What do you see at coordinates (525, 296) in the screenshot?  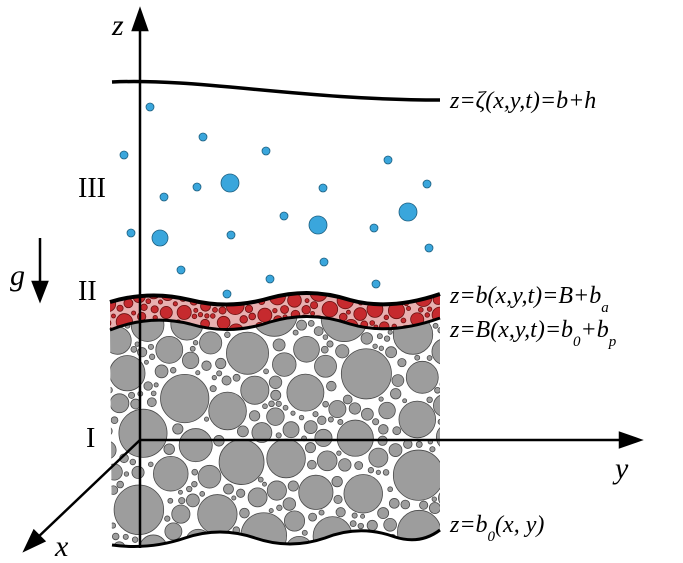 I see `equation-part: z=b(x,y,t)=B+b` at bounding box center [525, 296].